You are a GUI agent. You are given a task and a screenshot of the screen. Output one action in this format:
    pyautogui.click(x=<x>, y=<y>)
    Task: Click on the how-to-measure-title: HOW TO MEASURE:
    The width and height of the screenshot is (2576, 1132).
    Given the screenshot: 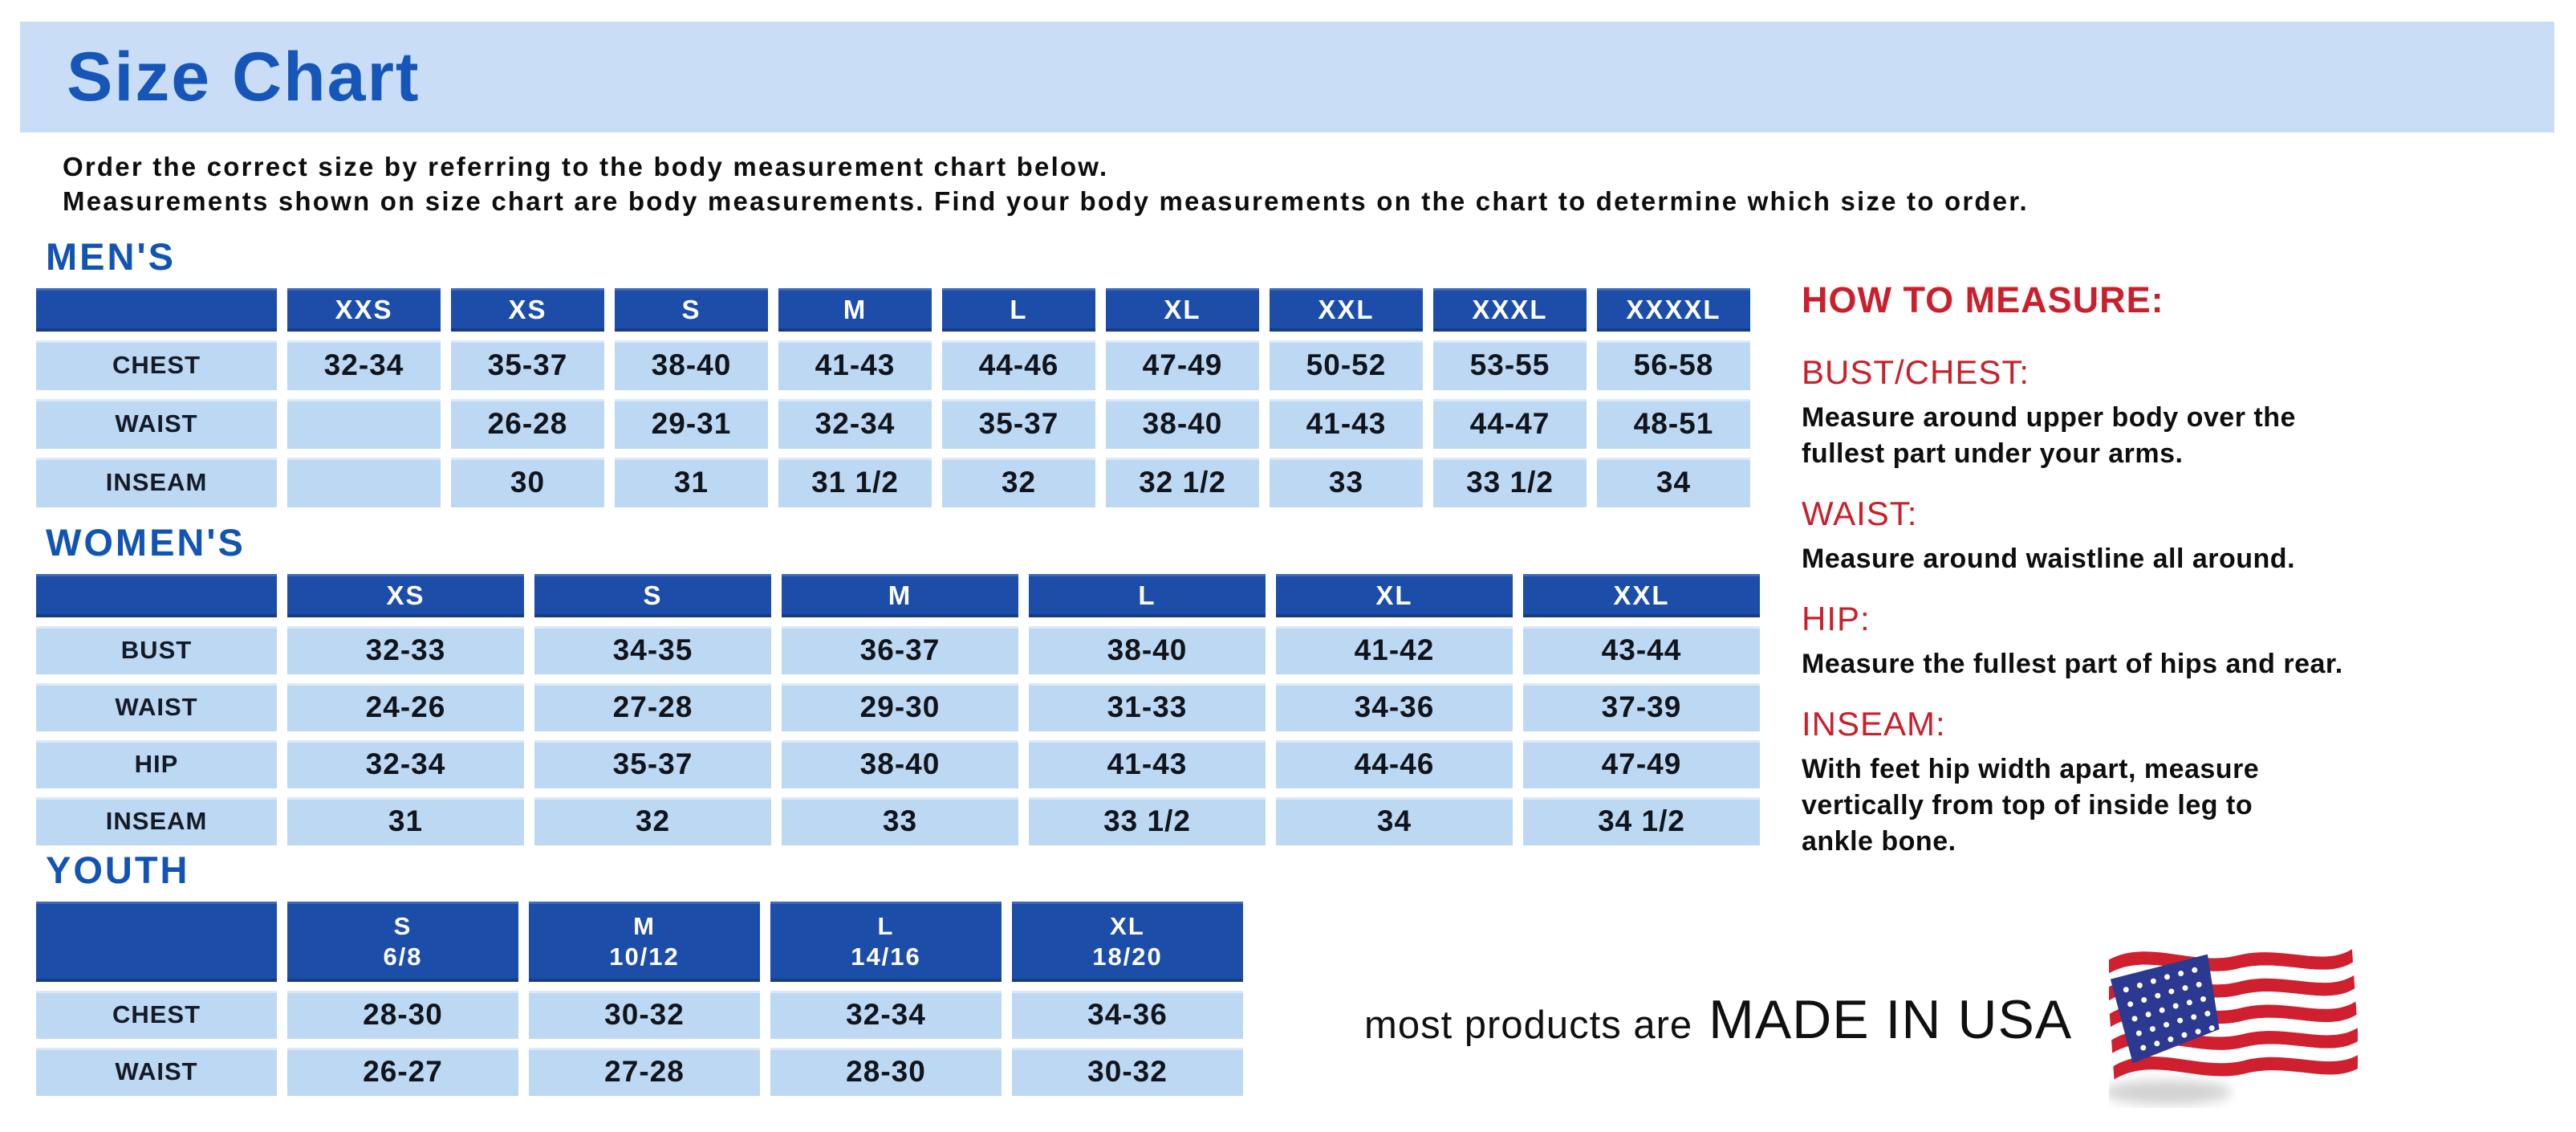 What is the action you would take?
    pyautogui.click(x=1983, y=299)
    